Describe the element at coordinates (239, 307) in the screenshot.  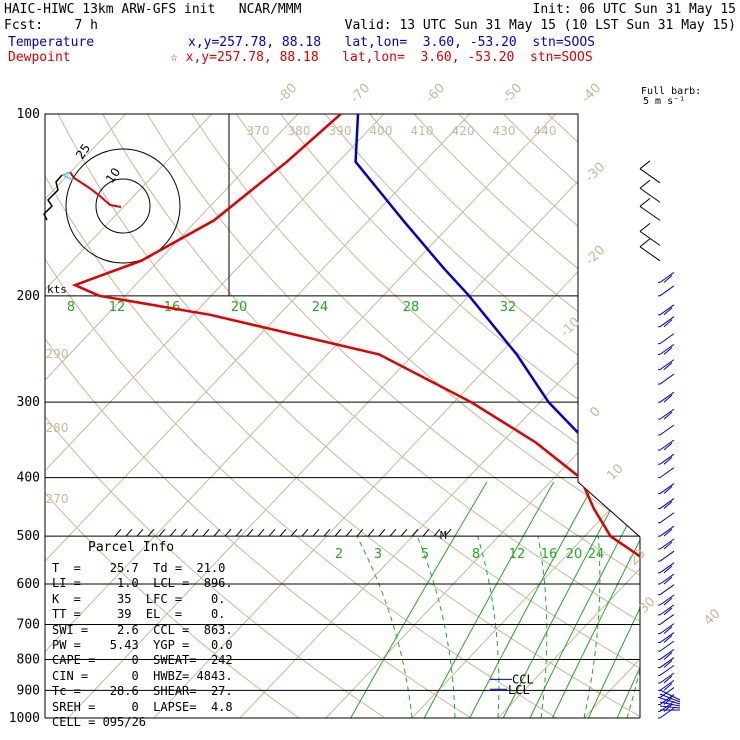
I see `mixing-ratio-label: 20` at that location.